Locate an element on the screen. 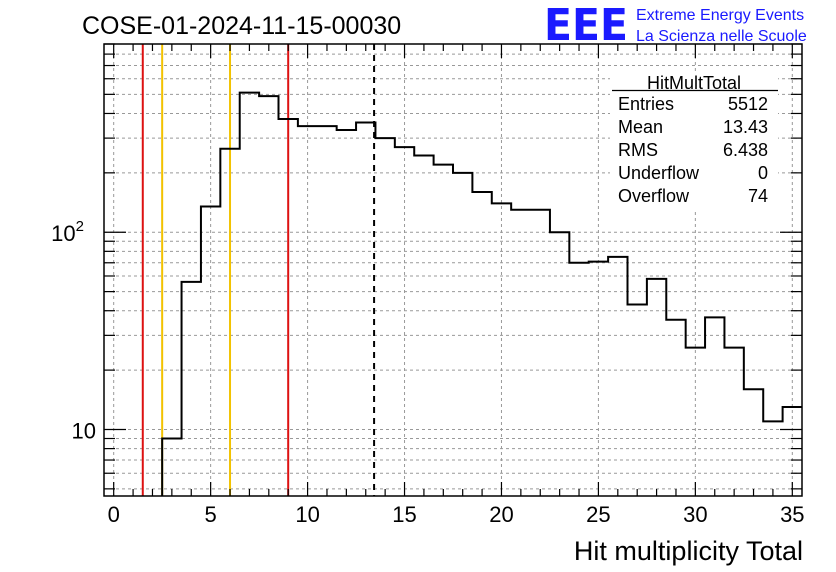 The height and width of the screenshot is (572, 836). stats-label: Entries is located at coordinates (646, 104).